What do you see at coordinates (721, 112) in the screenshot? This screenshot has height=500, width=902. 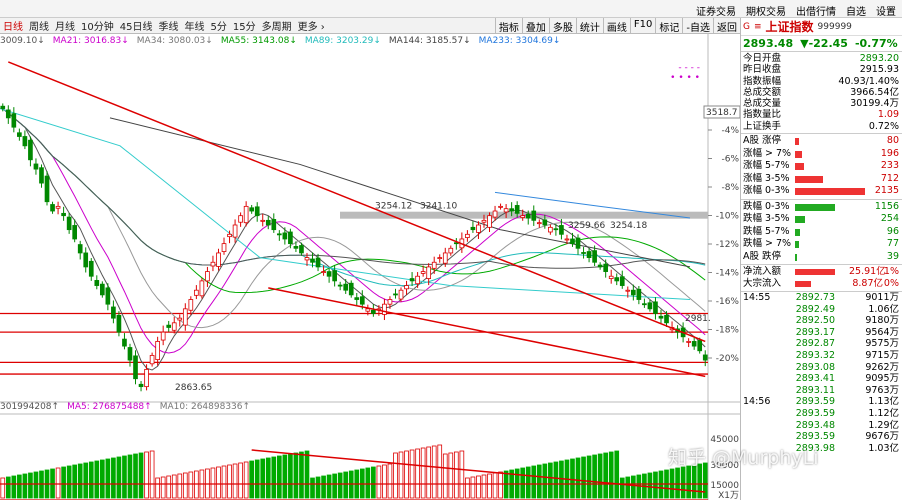 I see `price-axis-box` at bounding box center [721, 112].